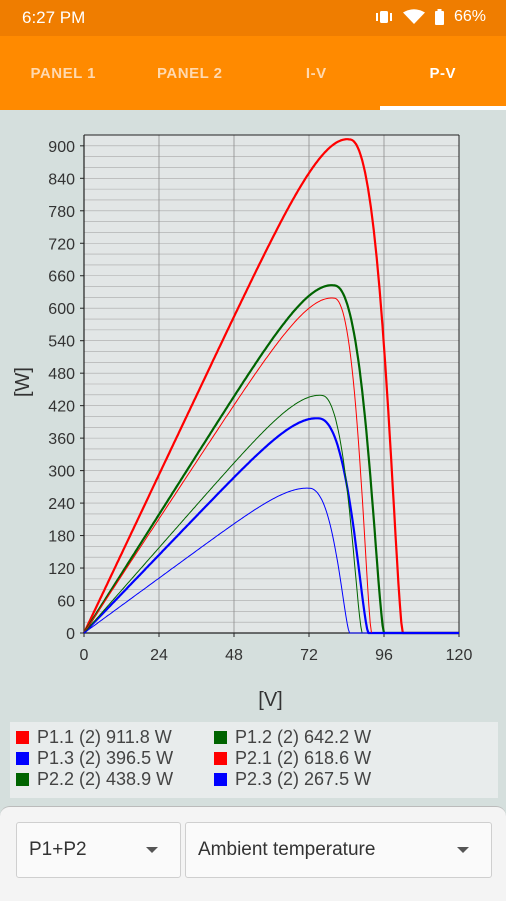  Describe the element at coordinates (61, 277) in the screenshot. I see `y-tick-label: 660` at that location.